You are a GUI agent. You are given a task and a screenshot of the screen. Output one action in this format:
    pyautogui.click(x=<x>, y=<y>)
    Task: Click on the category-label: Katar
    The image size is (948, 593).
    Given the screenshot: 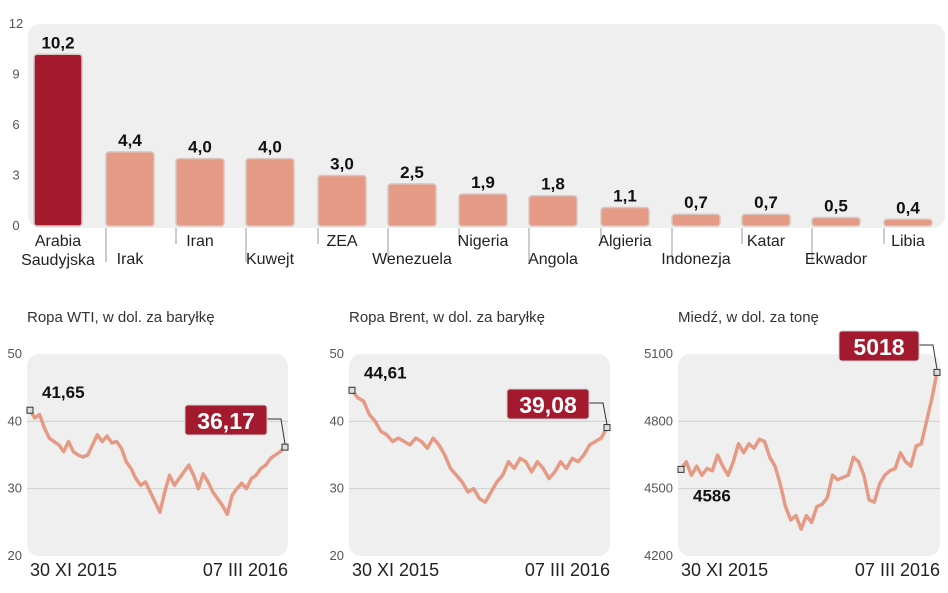 What is the action you would take?
    pyautogui.click(x=766, y=241)
    